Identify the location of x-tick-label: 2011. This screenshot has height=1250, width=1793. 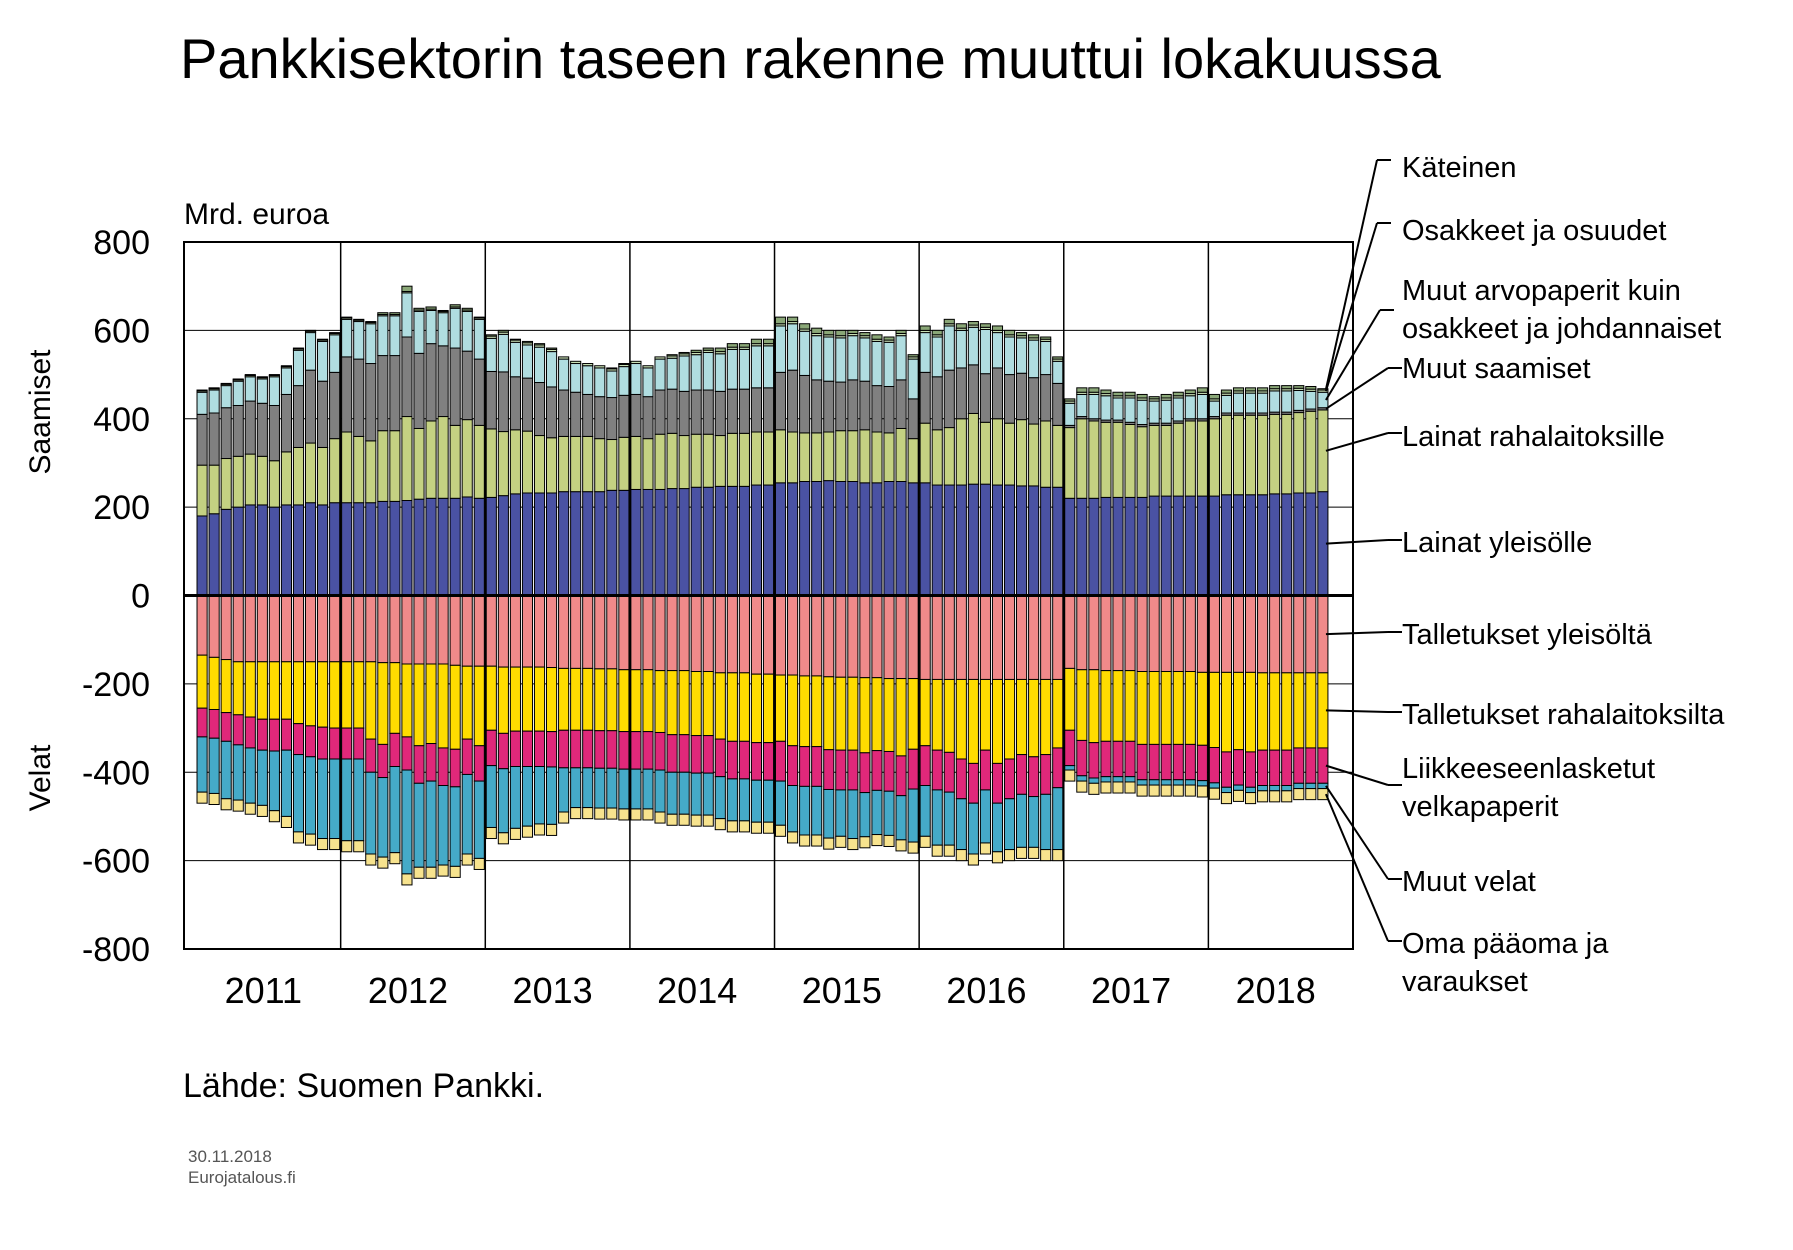
(263, 990).